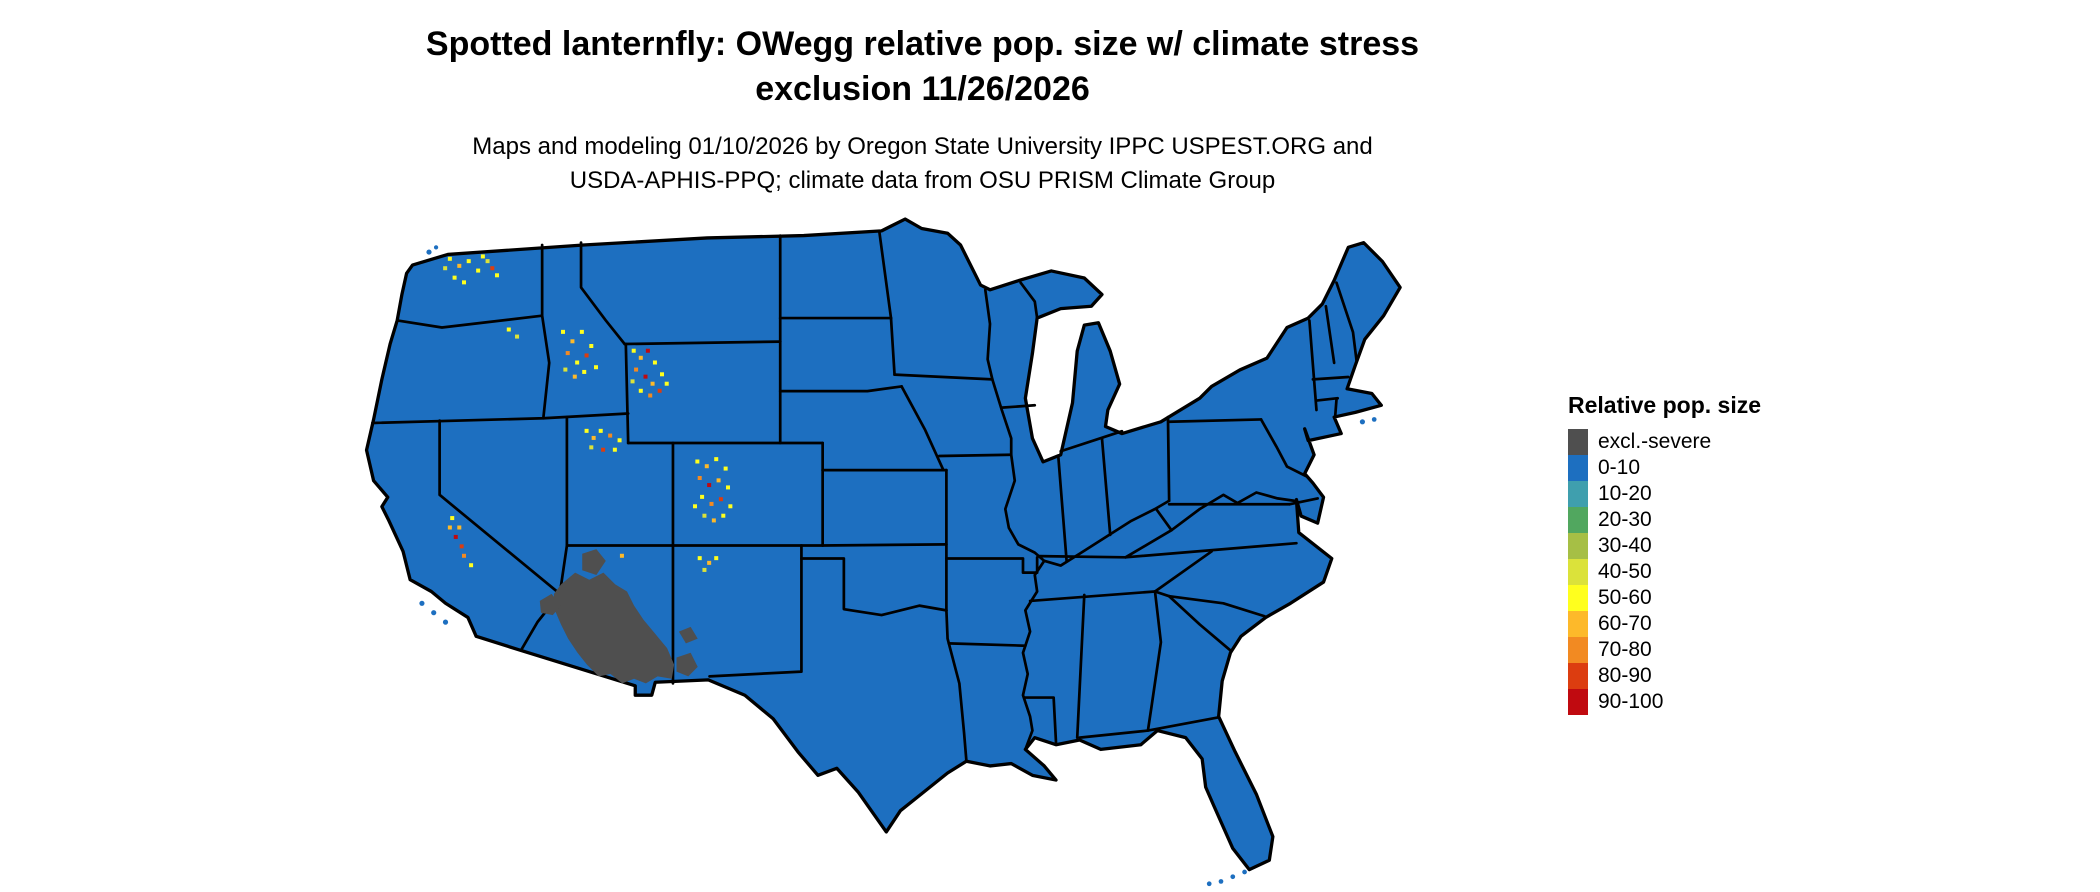  I want to click on legend-title: Relative pop. size, so click(1665, 405).